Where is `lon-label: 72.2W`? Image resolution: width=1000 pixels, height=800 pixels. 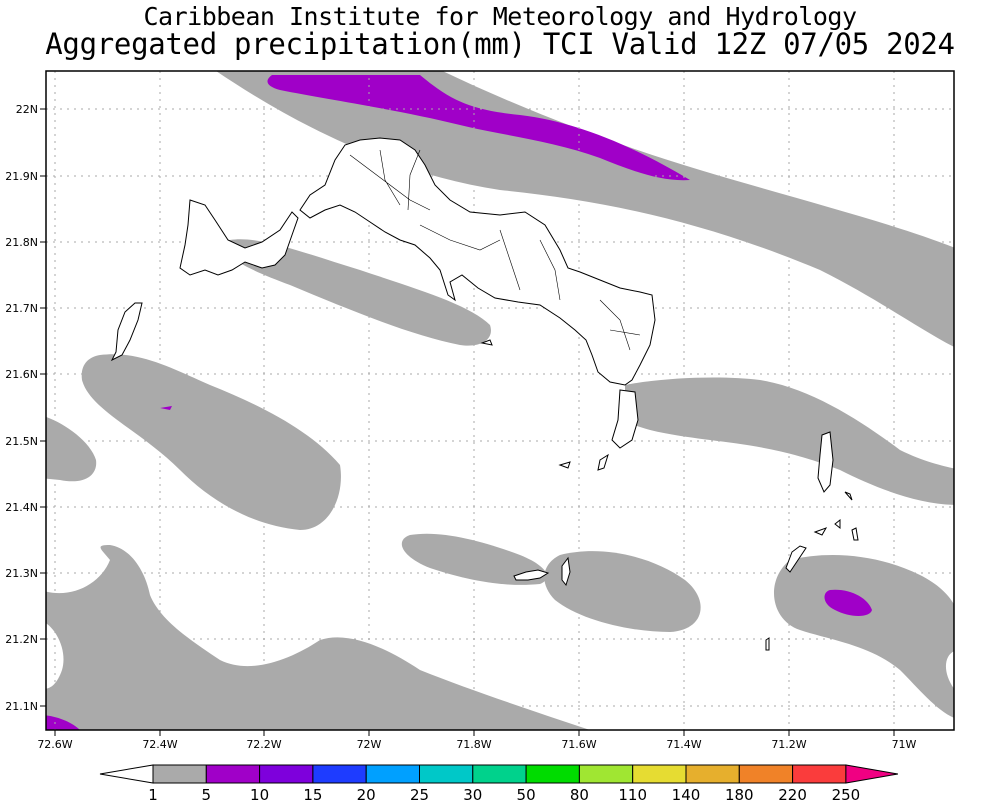
lon-label: 72.2W is located at coordinates (263, 744).